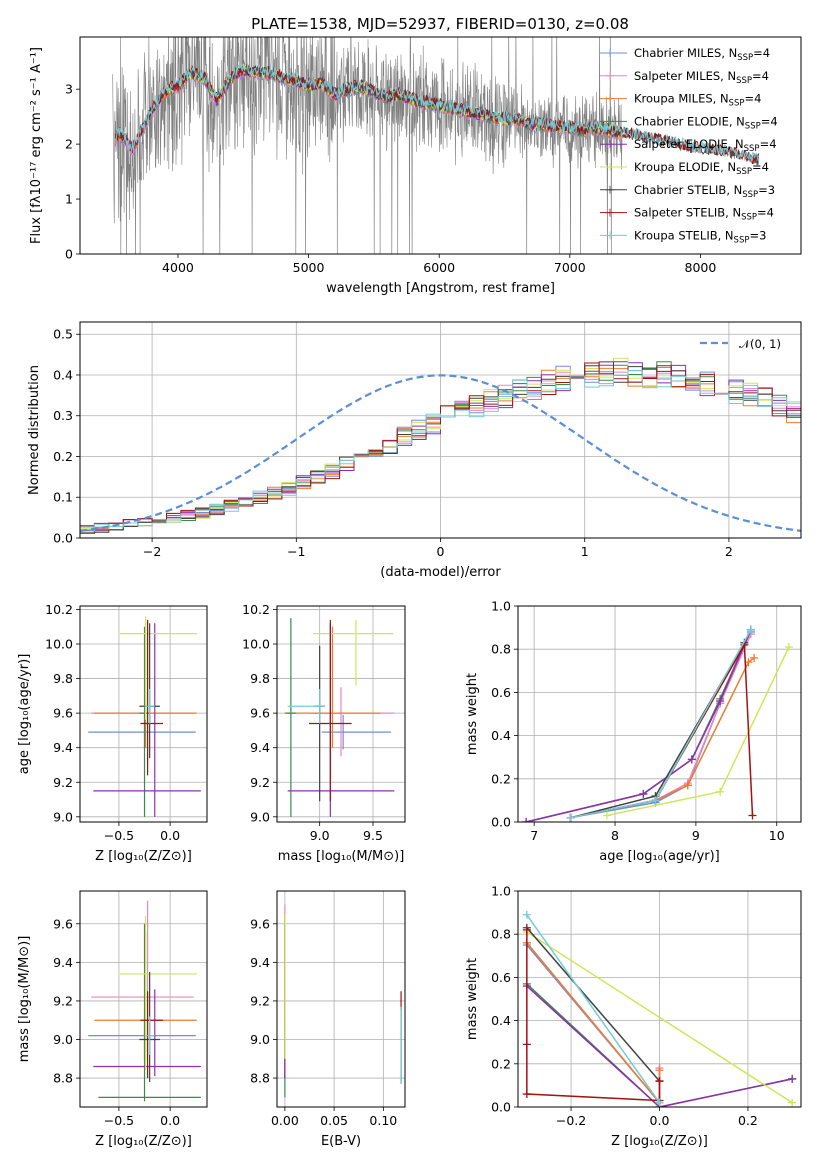 This screenshot has width=819, height=1170. Describe the element at coordinates (689, 144) in the screenshot. I see `legend-entry-text: Salpeter ELODIE, N` at that location.